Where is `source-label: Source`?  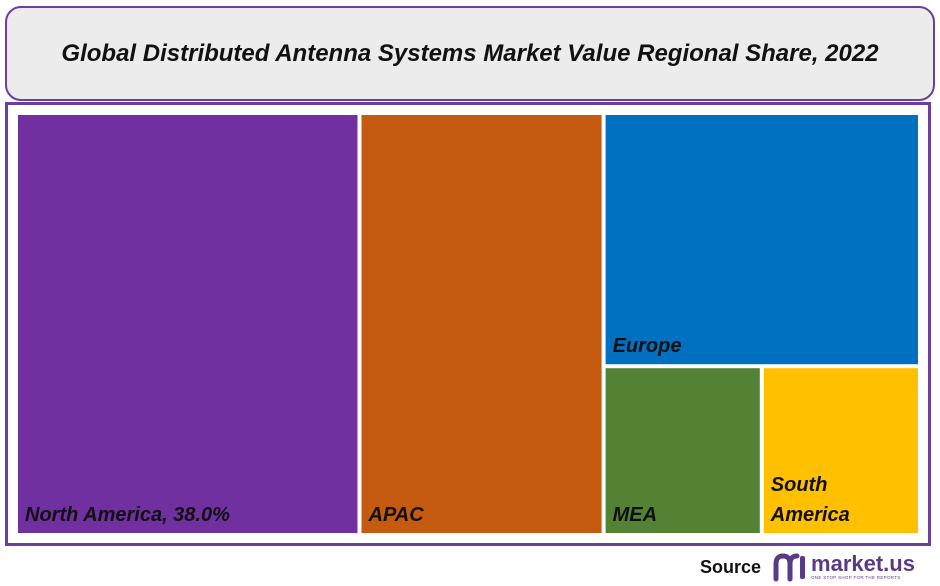 source-label: Source is located at coordinates (731, 566).